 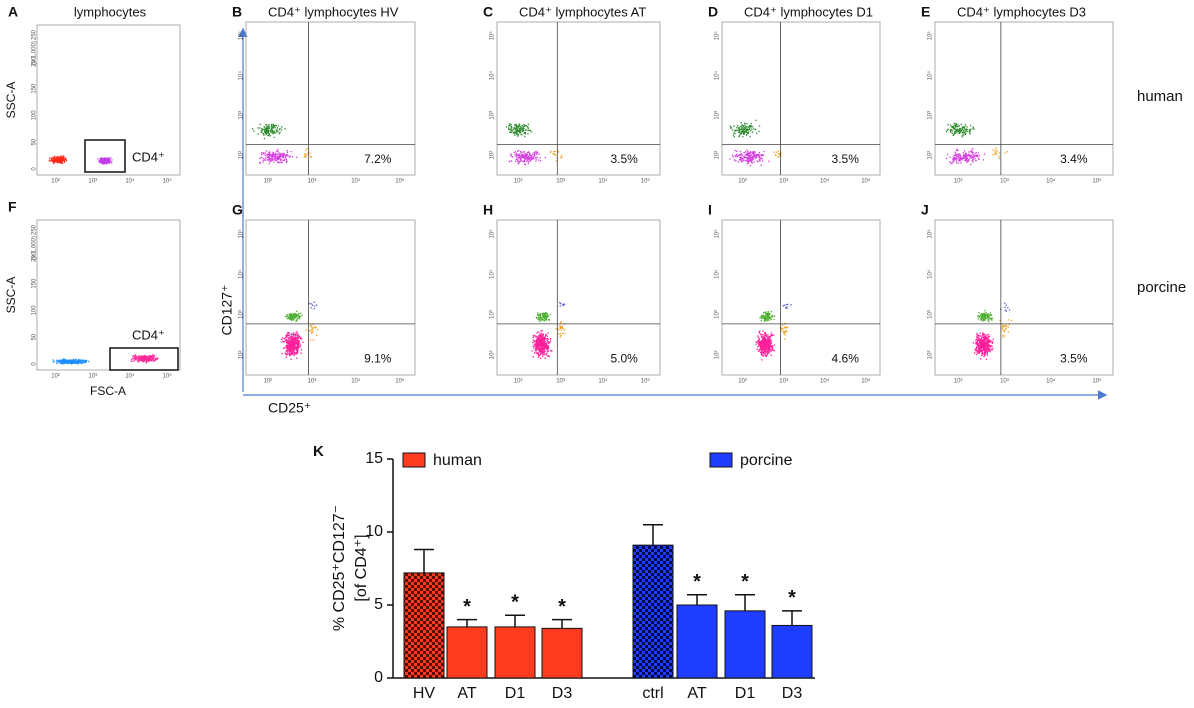 I want to click on x-tick-label: 10⁵, so click(x=646, y=181).